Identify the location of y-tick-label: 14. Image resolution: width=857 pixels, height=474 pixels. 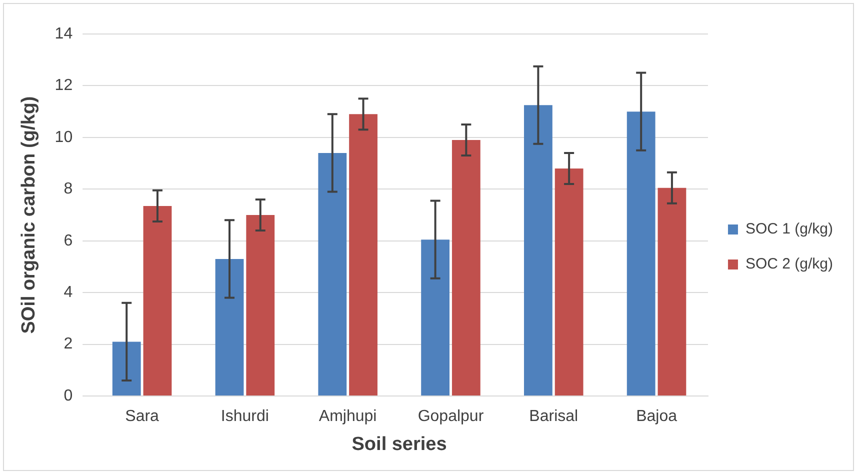
(63, 33).